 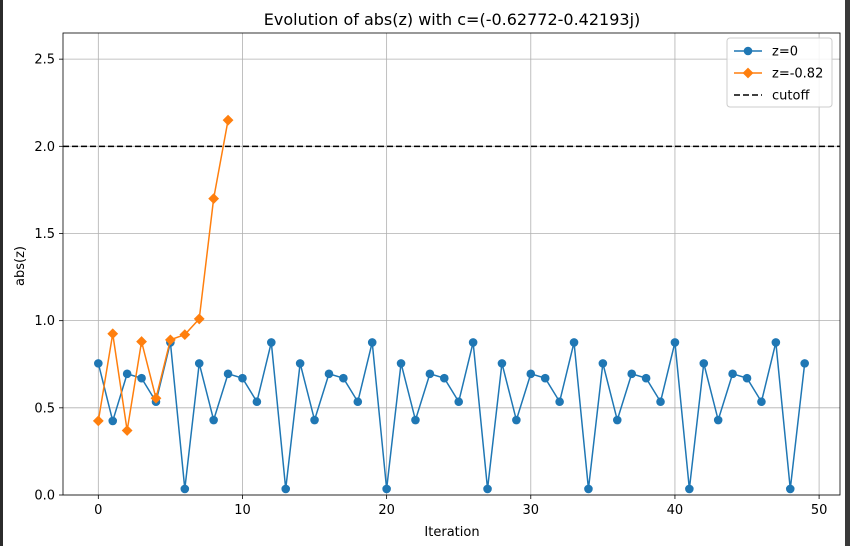 I want to click on y-tick-label: 0.0, so click(x=44, y=496).